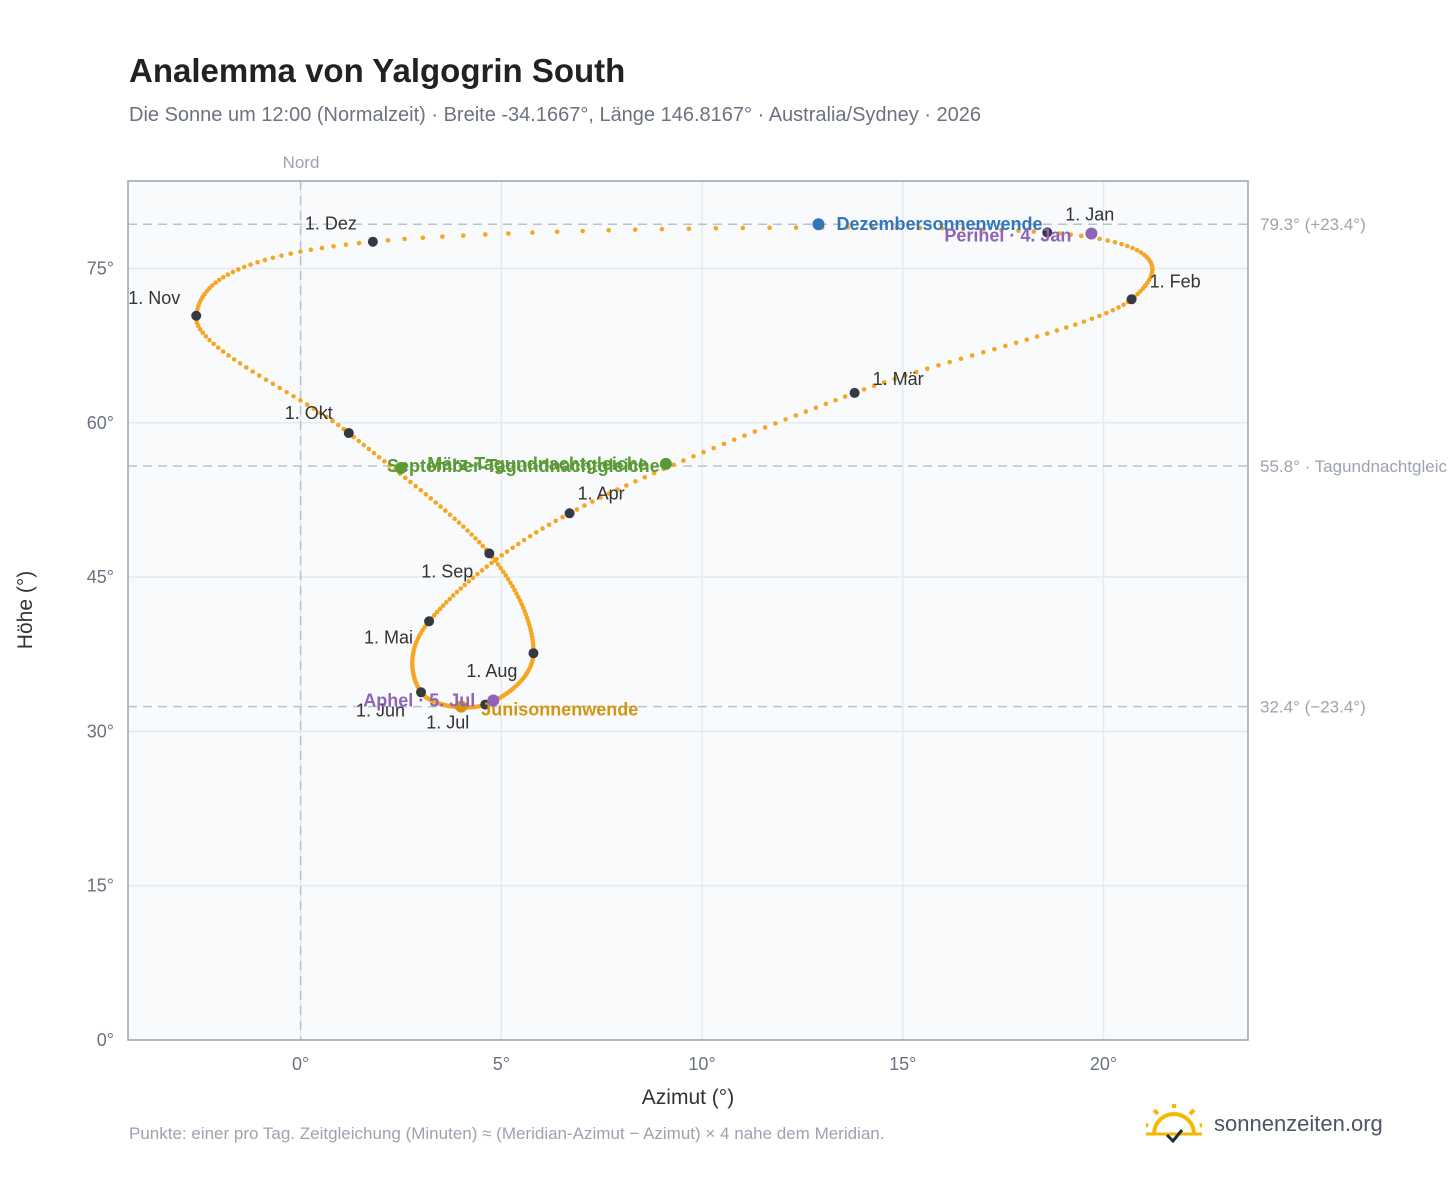 The height and width of the screenshot is (1188, 1448). What do you see at coordinates (1175, 281) in the screenshot?
I see `month-label: 1. Feb` at bounding box center [1175, 281].